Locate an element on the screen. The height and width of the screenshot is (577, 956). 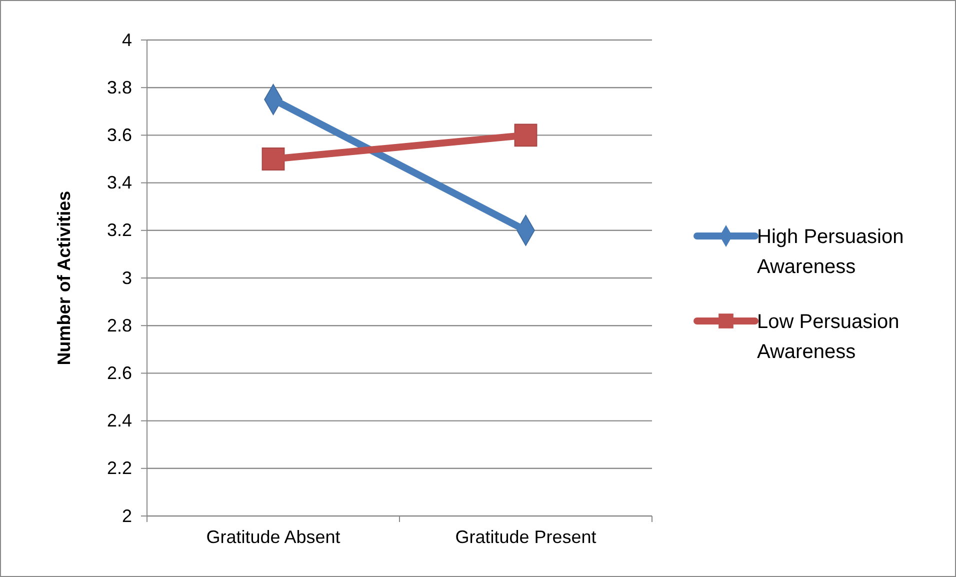
y-tick-label: 3 is located at coordinates (127, 278).